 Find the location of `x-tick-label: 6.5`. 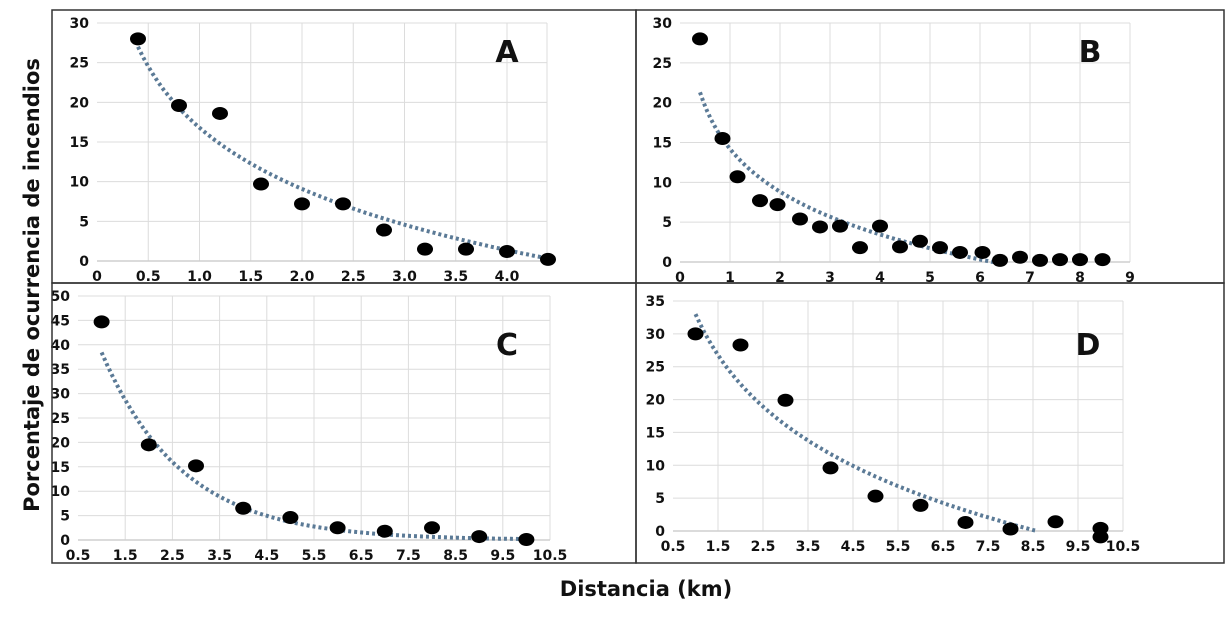

x-tick-label: 6.5 is located at coordinates (361, 556).